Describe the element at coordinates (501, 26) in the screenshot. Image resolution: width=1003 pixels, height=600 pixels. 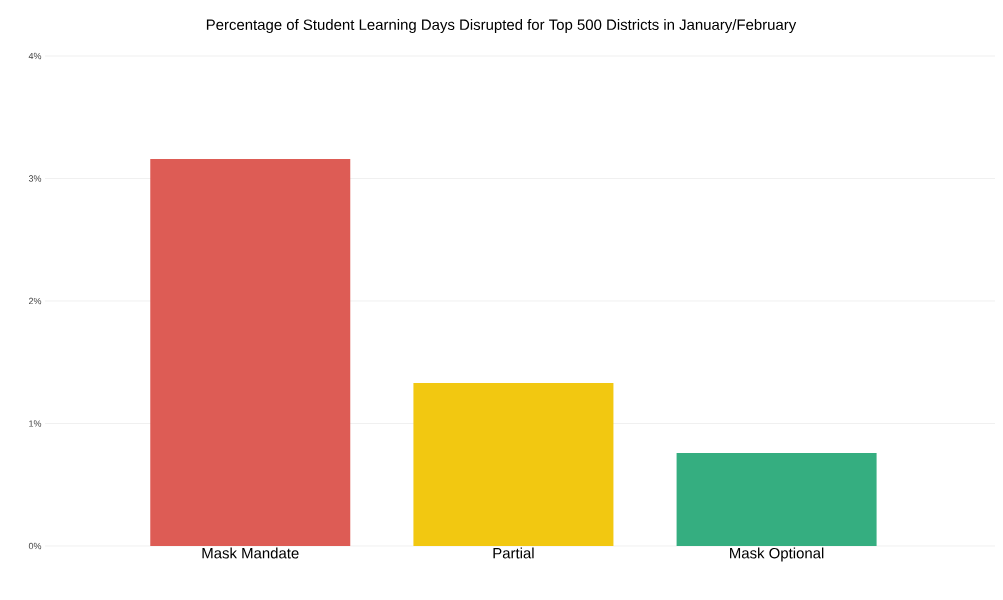
I see `chart-title: Percentage of Student Learning Days Disrupted for Top 500 Districts in January/February` at that location.